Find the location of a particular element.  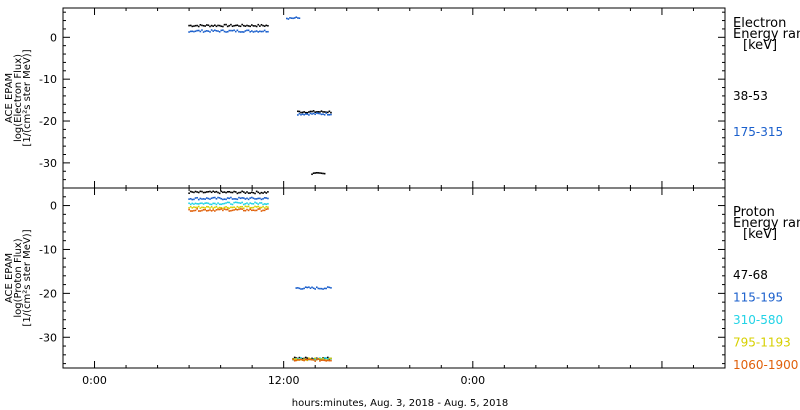

x-tick-label: 12:00 is located at coordinates (284, 380).